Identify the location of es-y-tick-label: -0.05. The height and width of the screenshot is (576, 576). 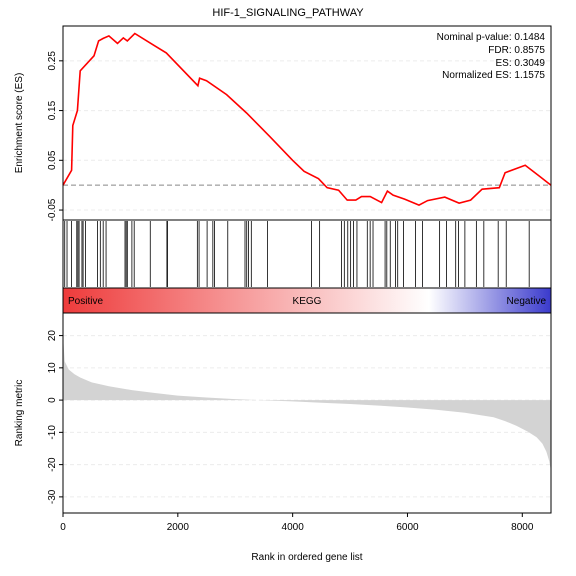
(52, 209).